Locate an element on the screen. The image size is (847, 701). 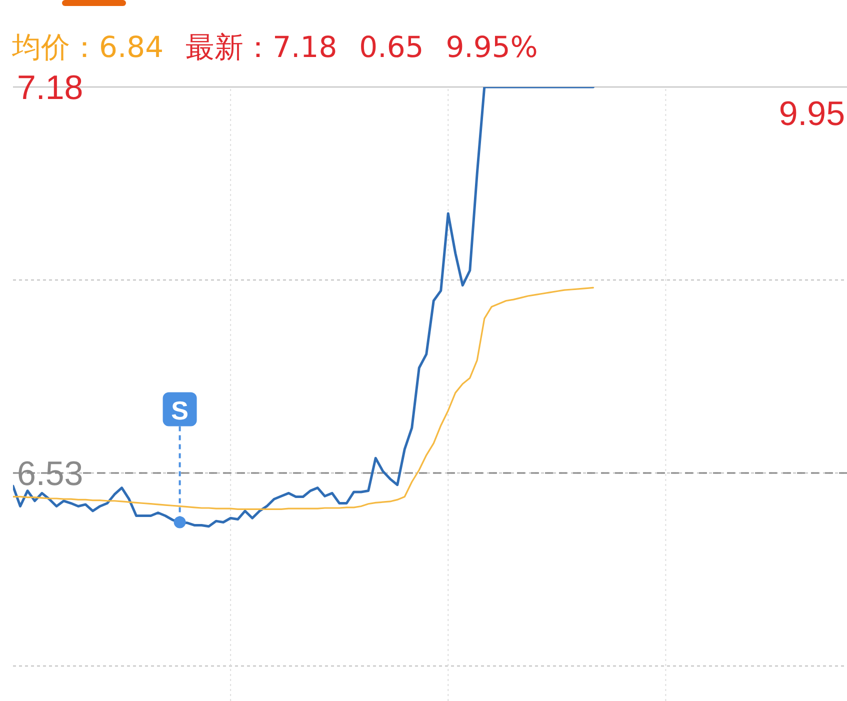
text: 6.84 is located at coordinates (131, 47).